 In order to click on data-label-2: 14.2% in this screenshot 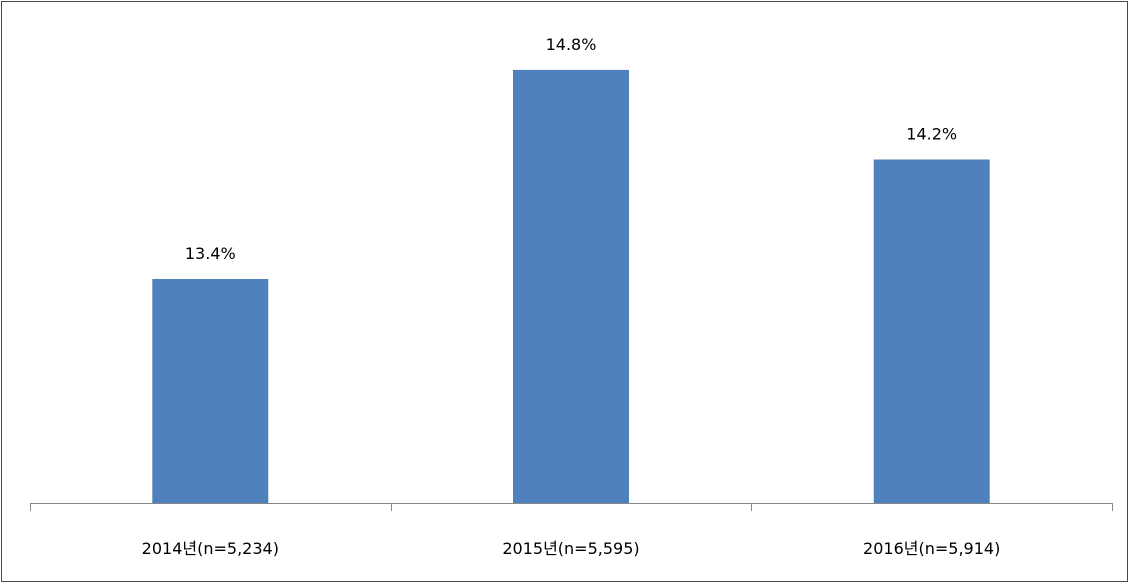, I will do `click(931, 134)`.